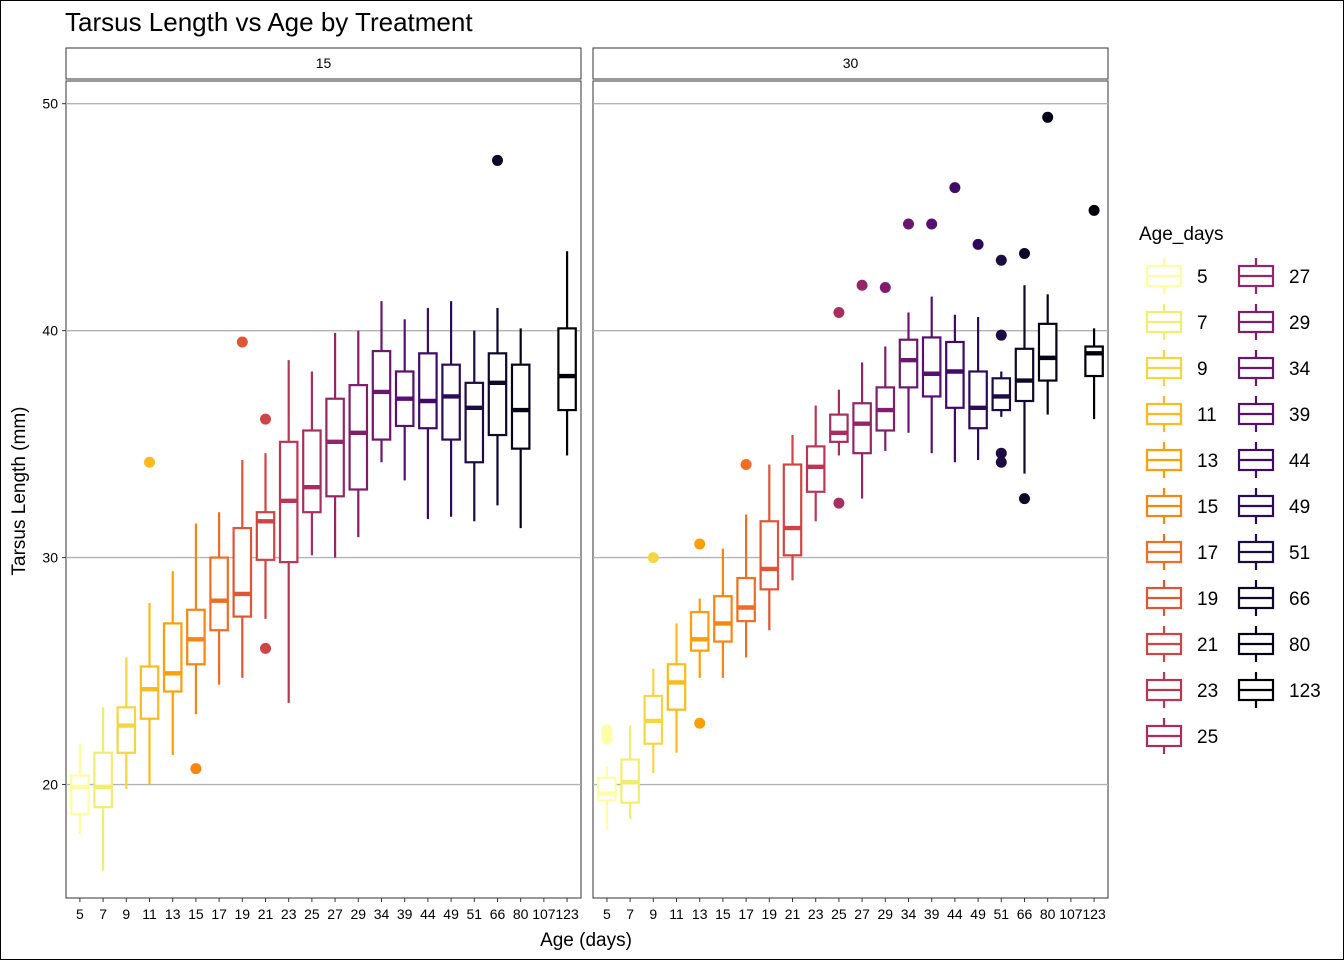  What do you see at coordinates (1299, 599) in the screenshot?
I see `legend-label: 66` at bounding box center [1299, 599].